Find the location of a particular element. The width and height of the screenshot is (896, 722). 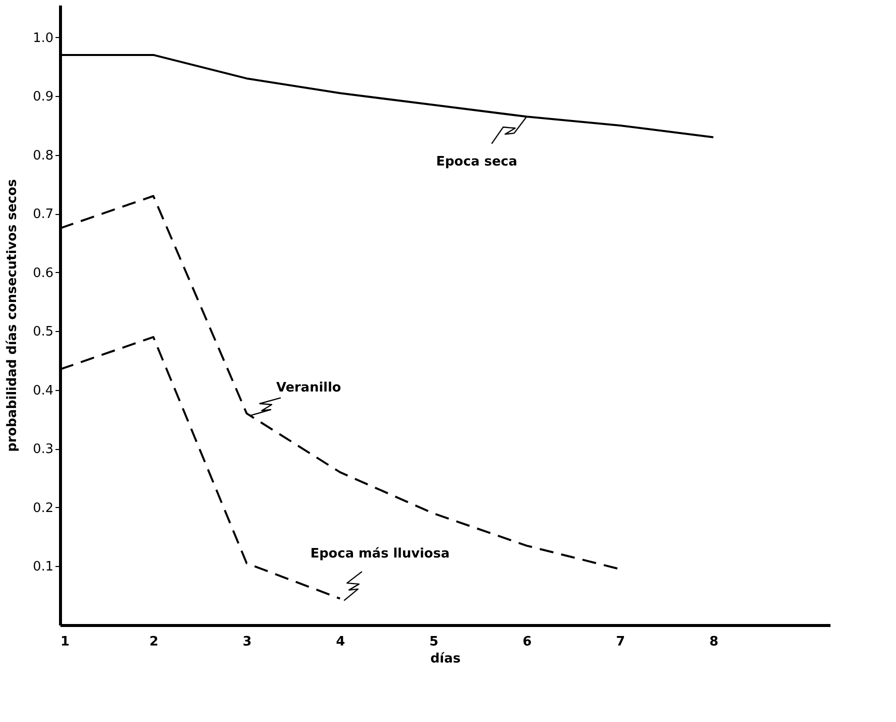

x-tick-label: 8 is located at coordinates (713, 642).